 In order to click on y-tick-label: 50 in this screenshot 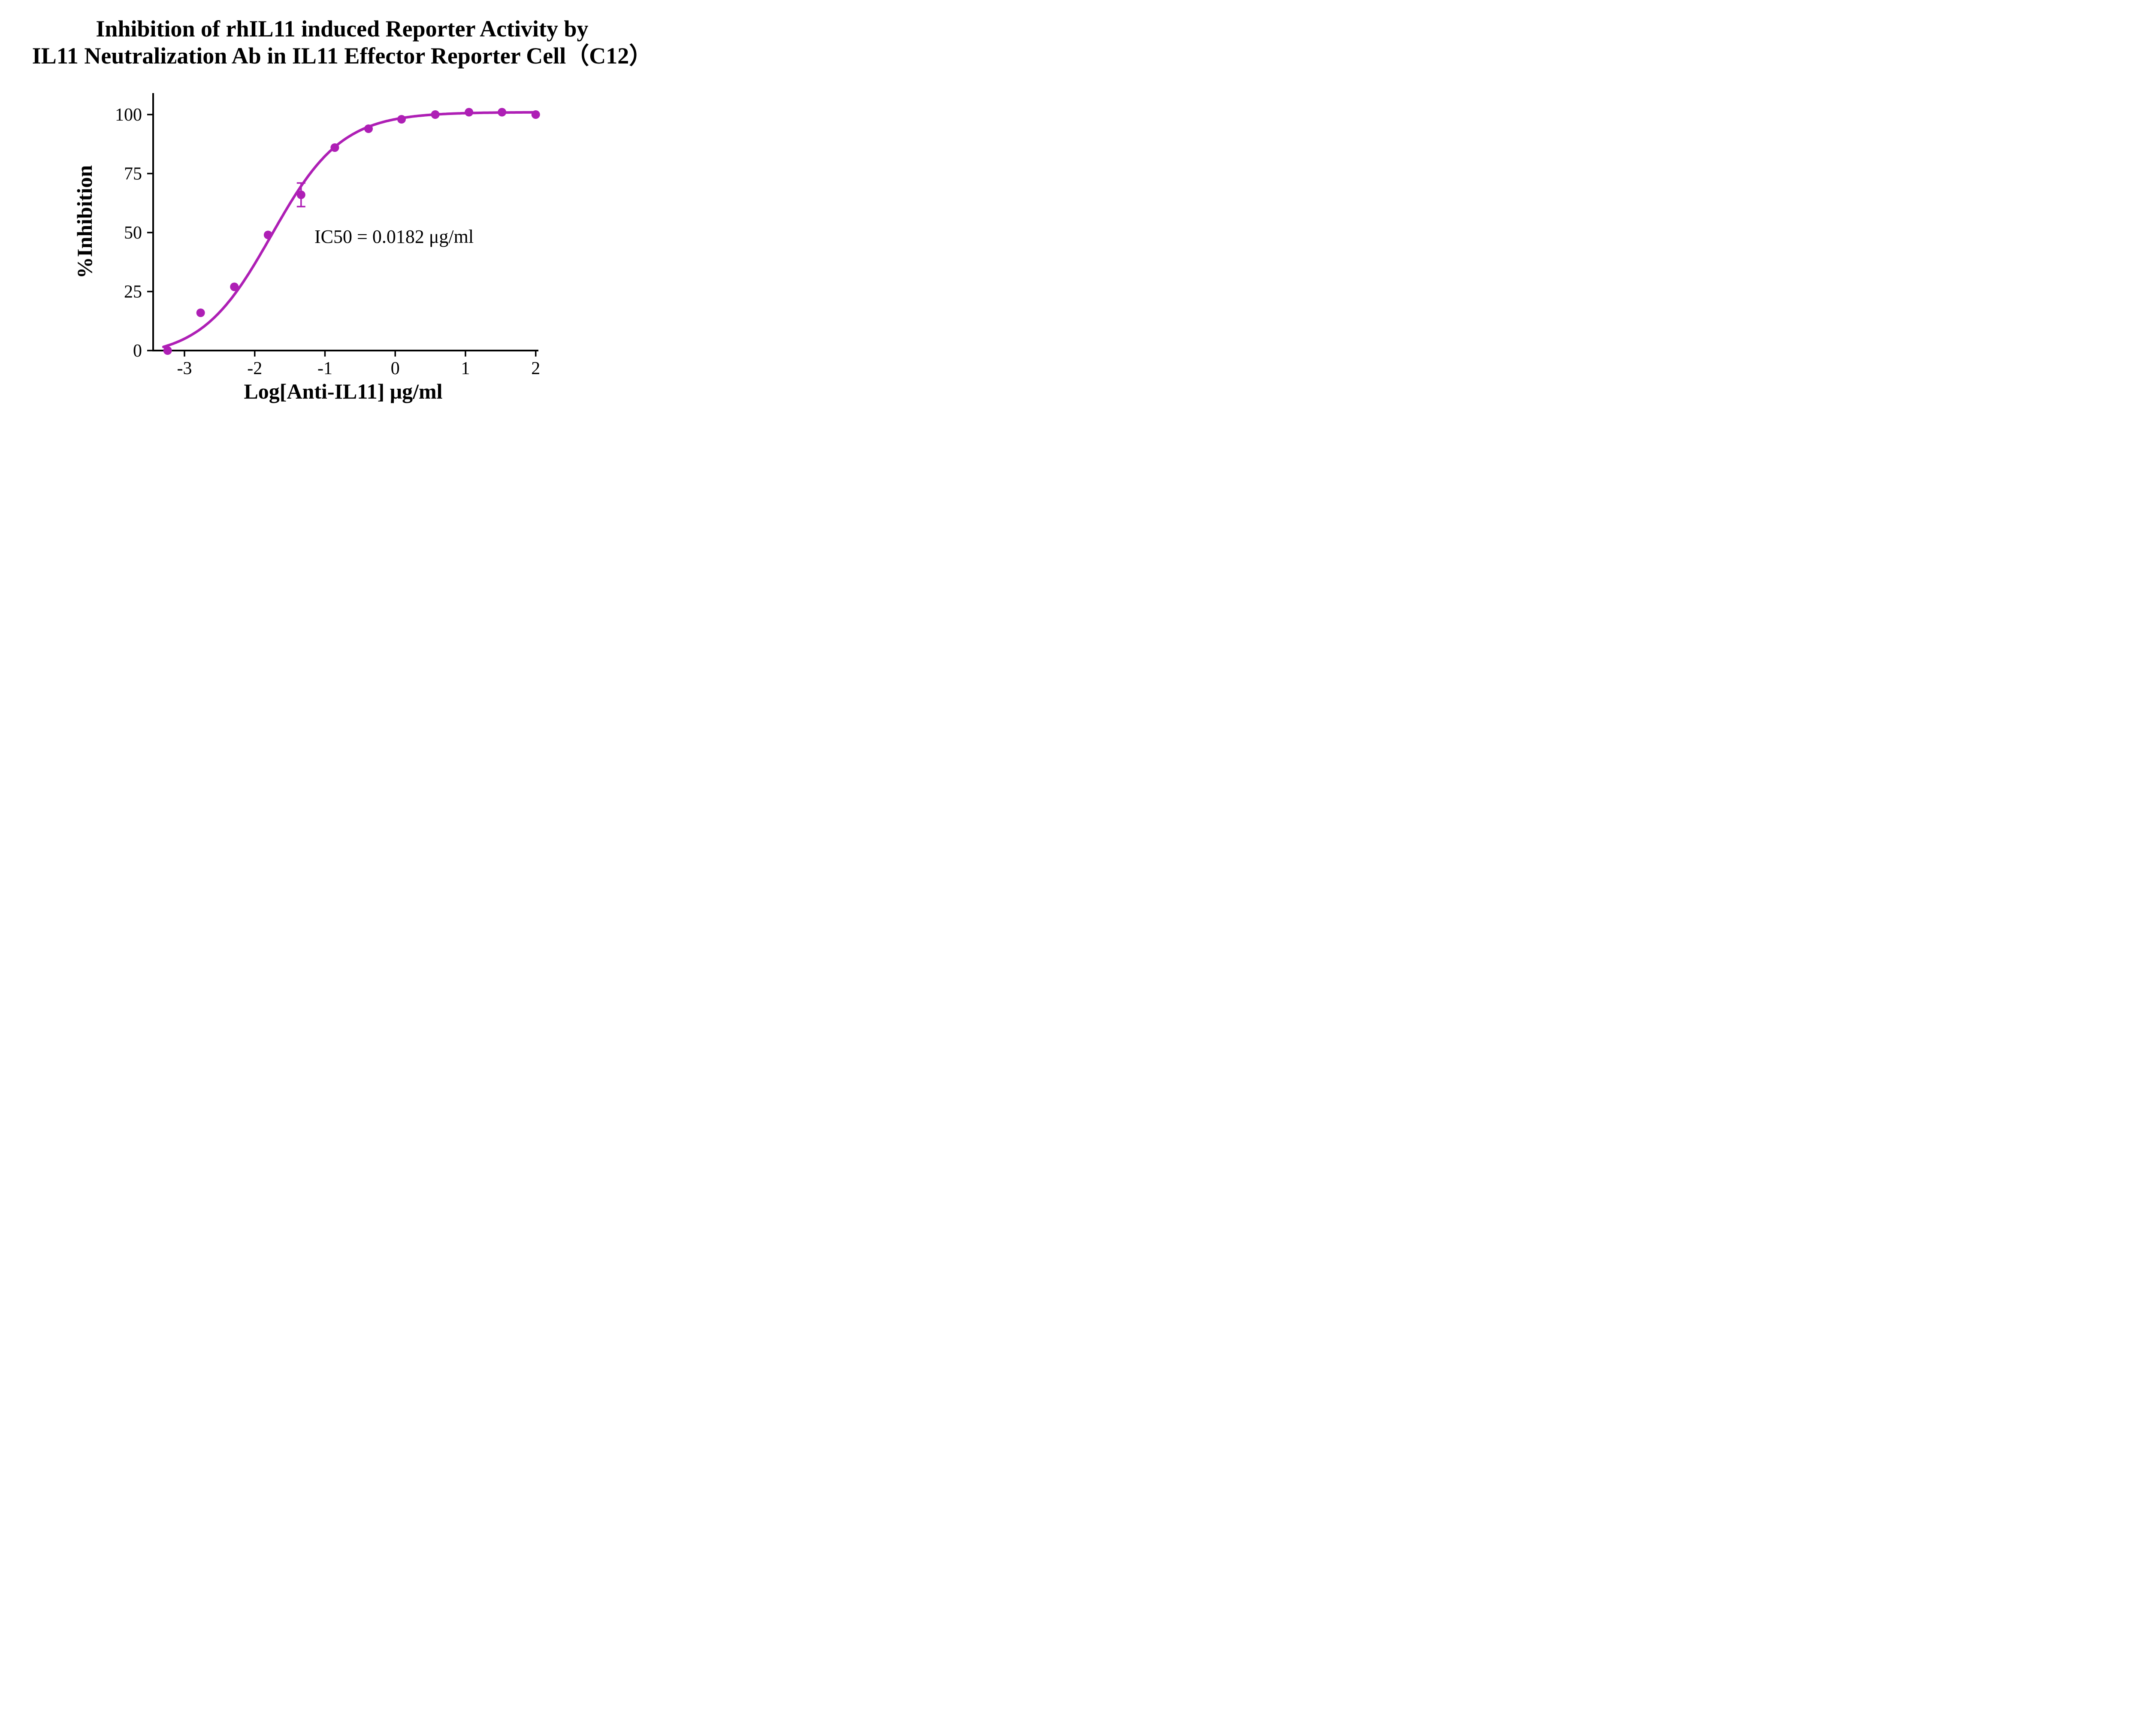, I will do `click(133, 233)`.